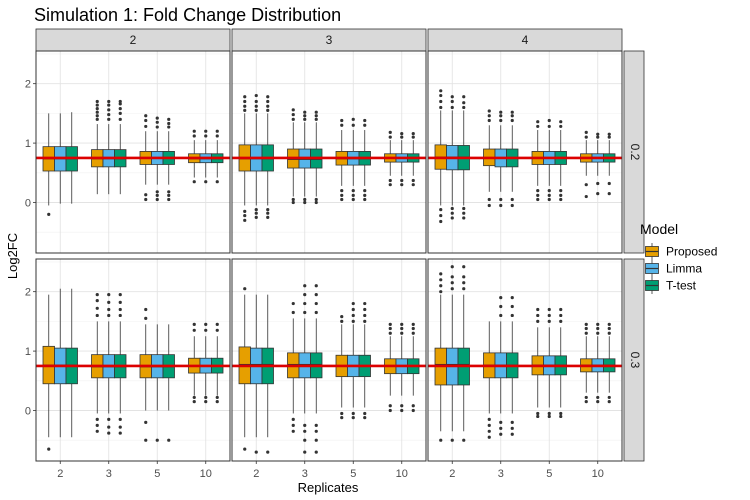 This screenshot has height=500, width=750. I want to click on legend-label: Limma, so click(684, 269).